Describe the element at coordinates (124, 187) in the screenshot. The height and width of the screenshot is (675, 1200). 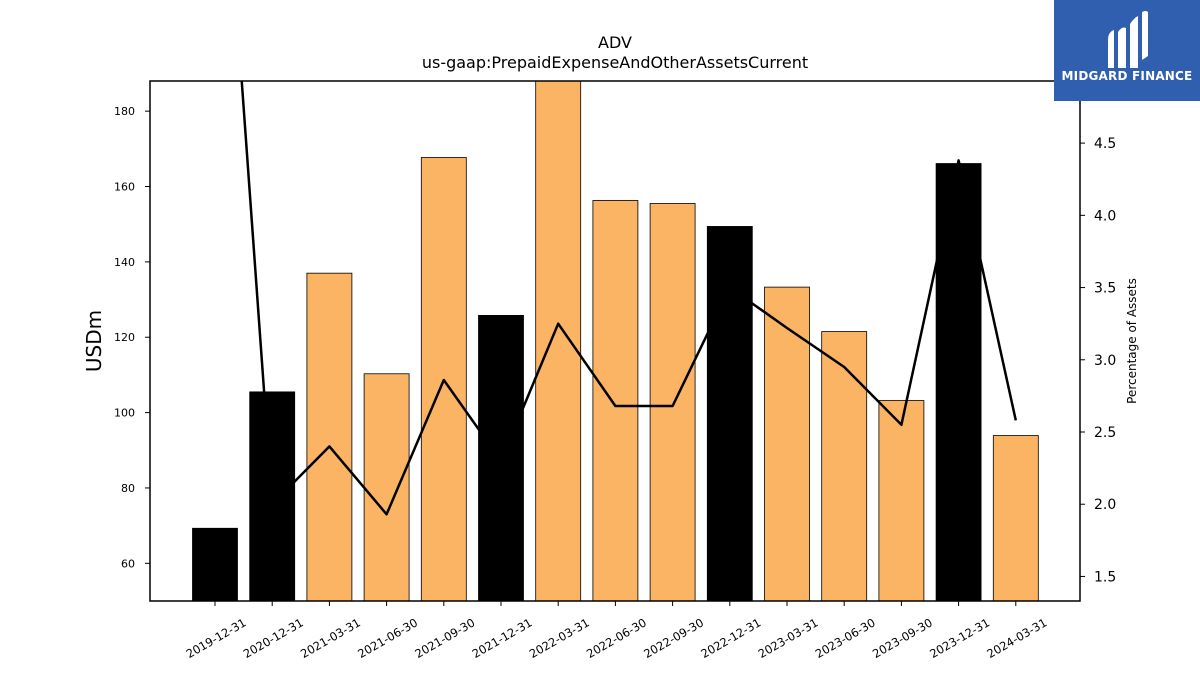
I see `y-tick-label: 160` at that location.